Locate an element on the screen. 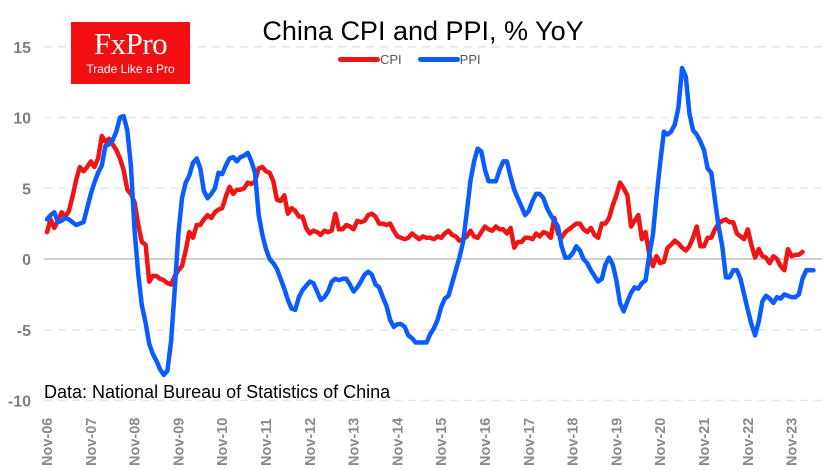 The width and height of the screenshot is (836, 470). x-tick-label: Nov-09 is located at coordinates (179, 442).